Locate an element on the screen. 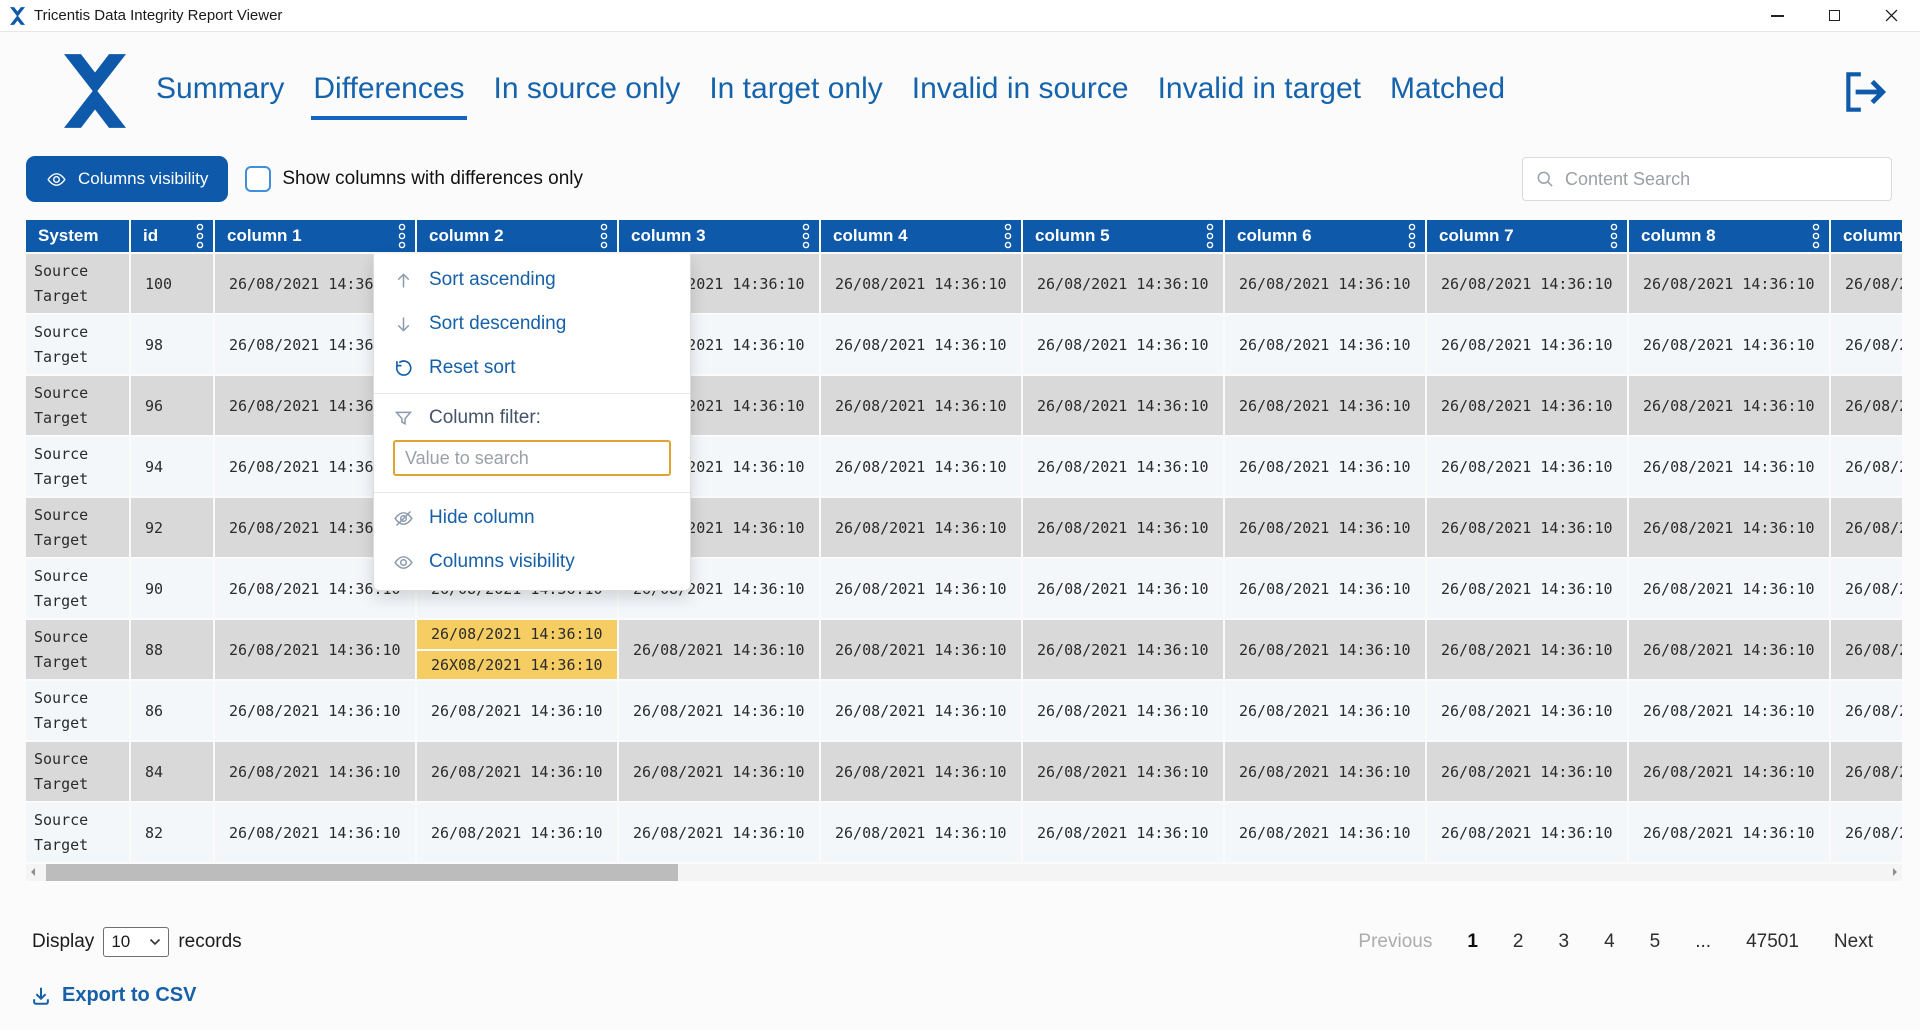  tab-differences: Differences is located at coordinates (389, 94).